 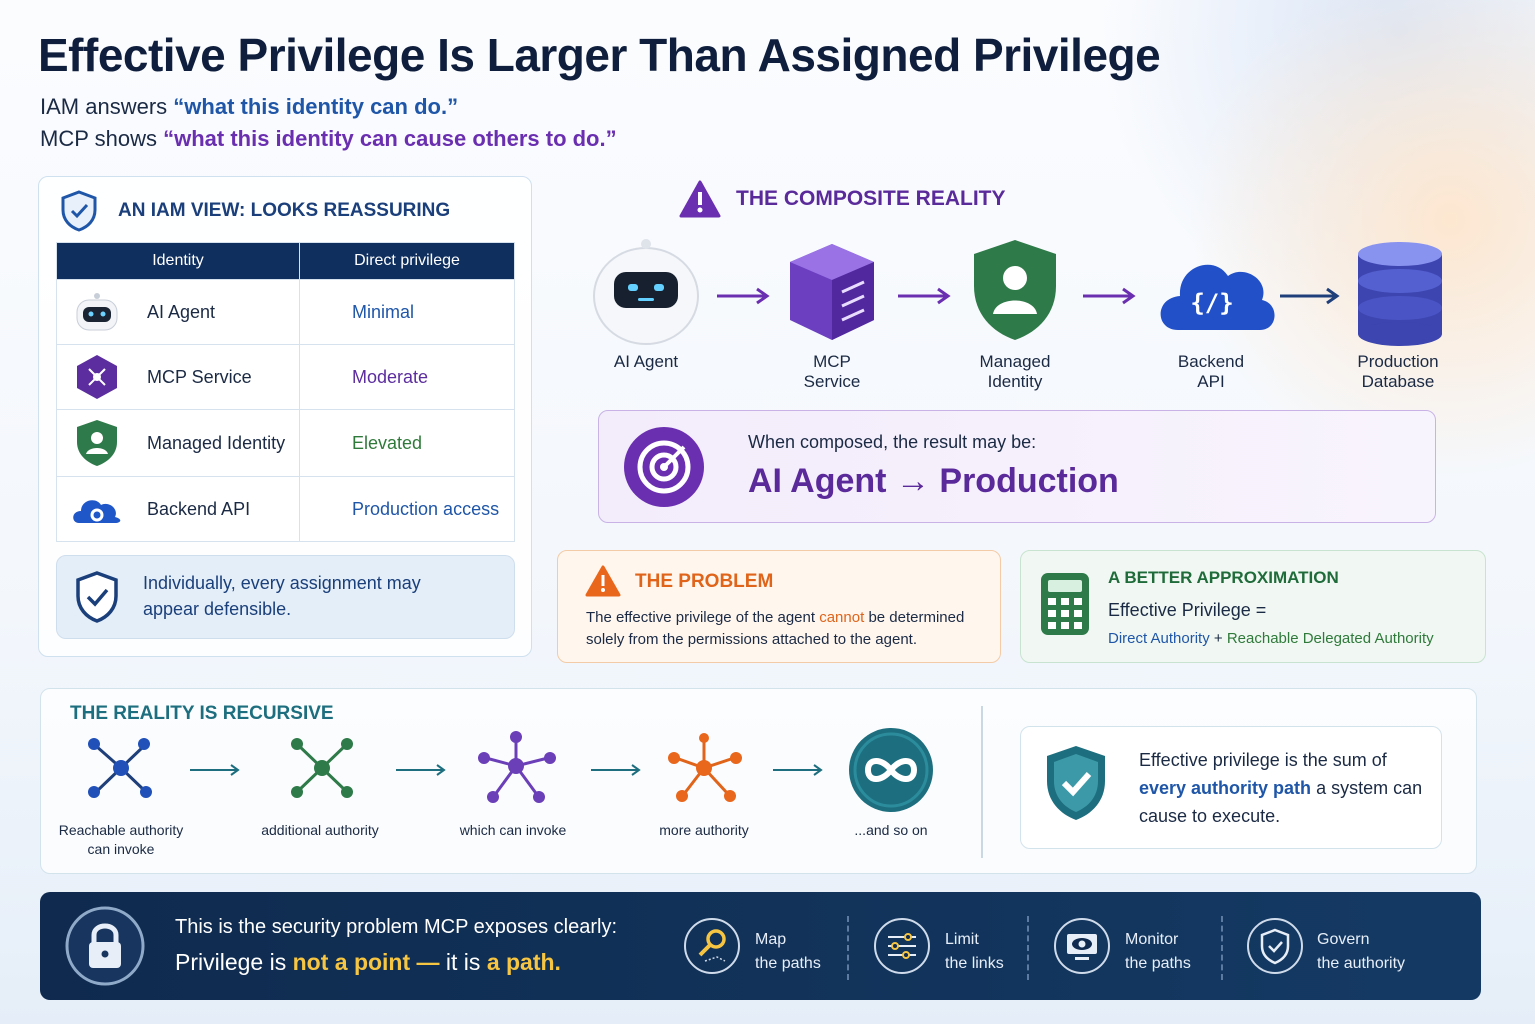 I want to click on identity-cell: AI Agent, so click(x=178, y=312).